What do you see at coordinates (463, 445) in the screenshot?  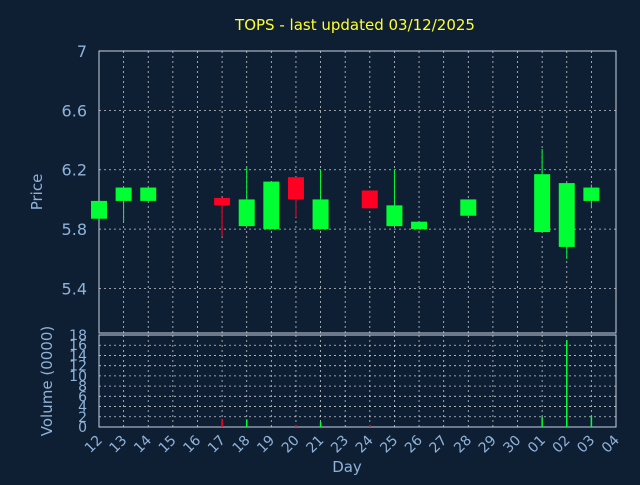 I see `day-tick-label: 28` at bounding box center [463, 445].